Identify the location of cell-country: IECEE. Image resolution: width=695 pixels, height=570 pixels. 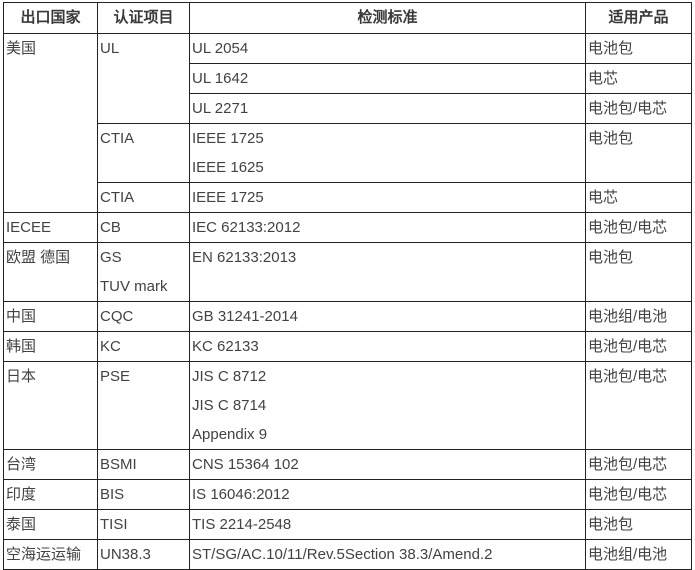
(50, 227).